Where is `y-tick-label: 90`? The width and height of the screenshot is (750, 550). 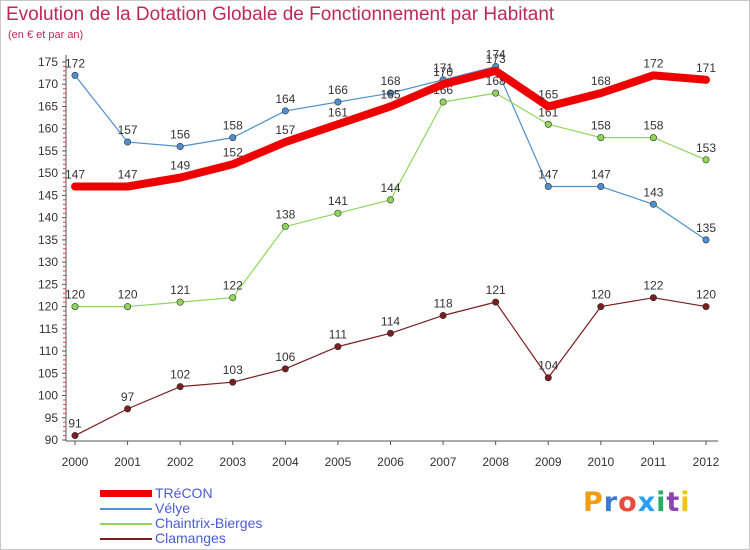 y-tick-label: 90 is located at coordinates (52, 440).